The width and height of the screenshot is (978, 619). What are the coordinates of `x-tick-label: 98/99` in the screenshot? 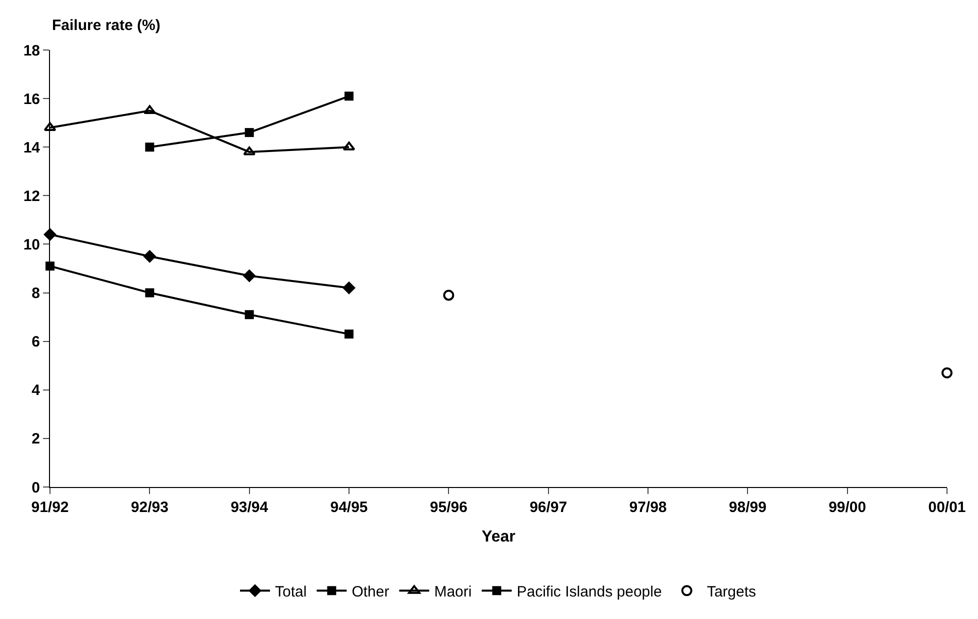 It's located at (747, 507).